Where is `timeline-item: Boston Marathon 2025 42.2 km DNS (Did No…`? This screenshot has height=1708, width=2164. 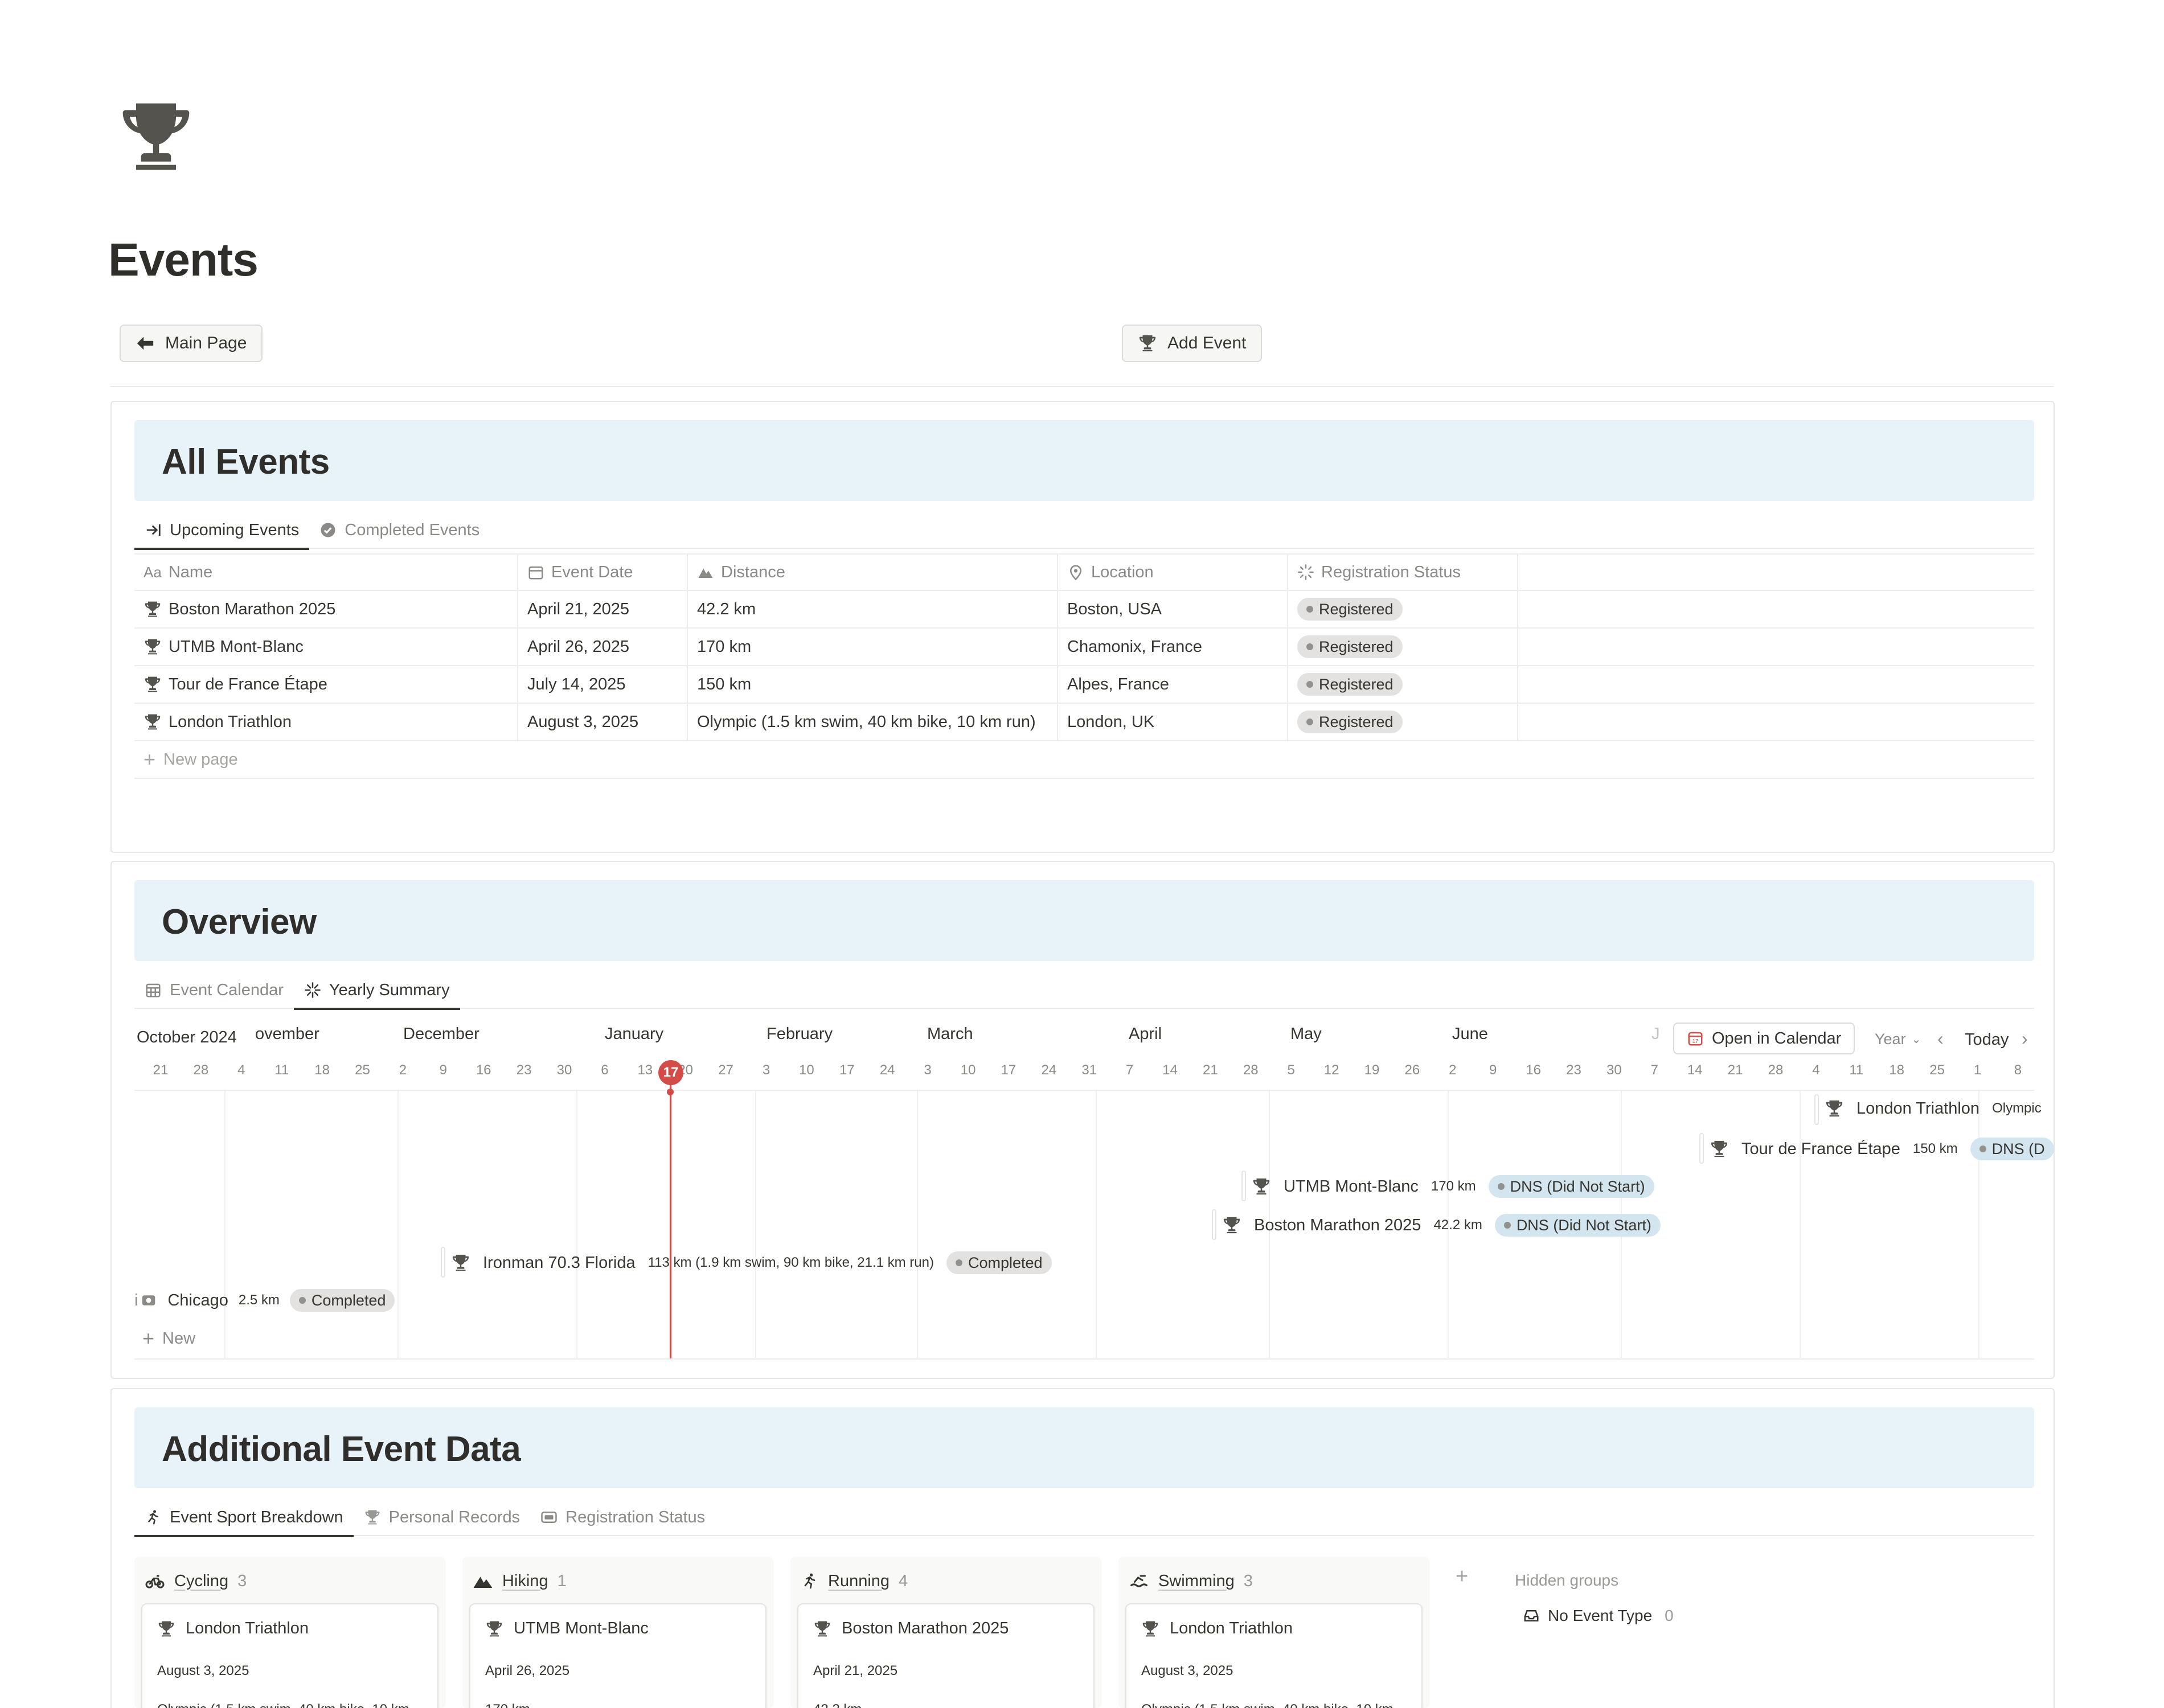 timeline-item: Boston Marathon 2025 42.2 km DNS (Did No… is located at coordinates (1441, 1226).